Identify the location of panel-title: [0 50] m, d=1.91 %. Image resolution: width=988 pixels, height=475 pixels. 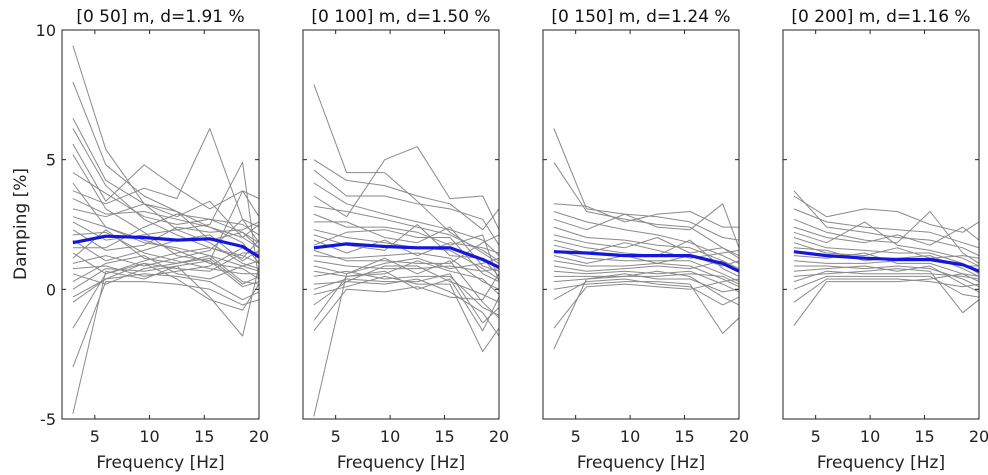
(160, 17).